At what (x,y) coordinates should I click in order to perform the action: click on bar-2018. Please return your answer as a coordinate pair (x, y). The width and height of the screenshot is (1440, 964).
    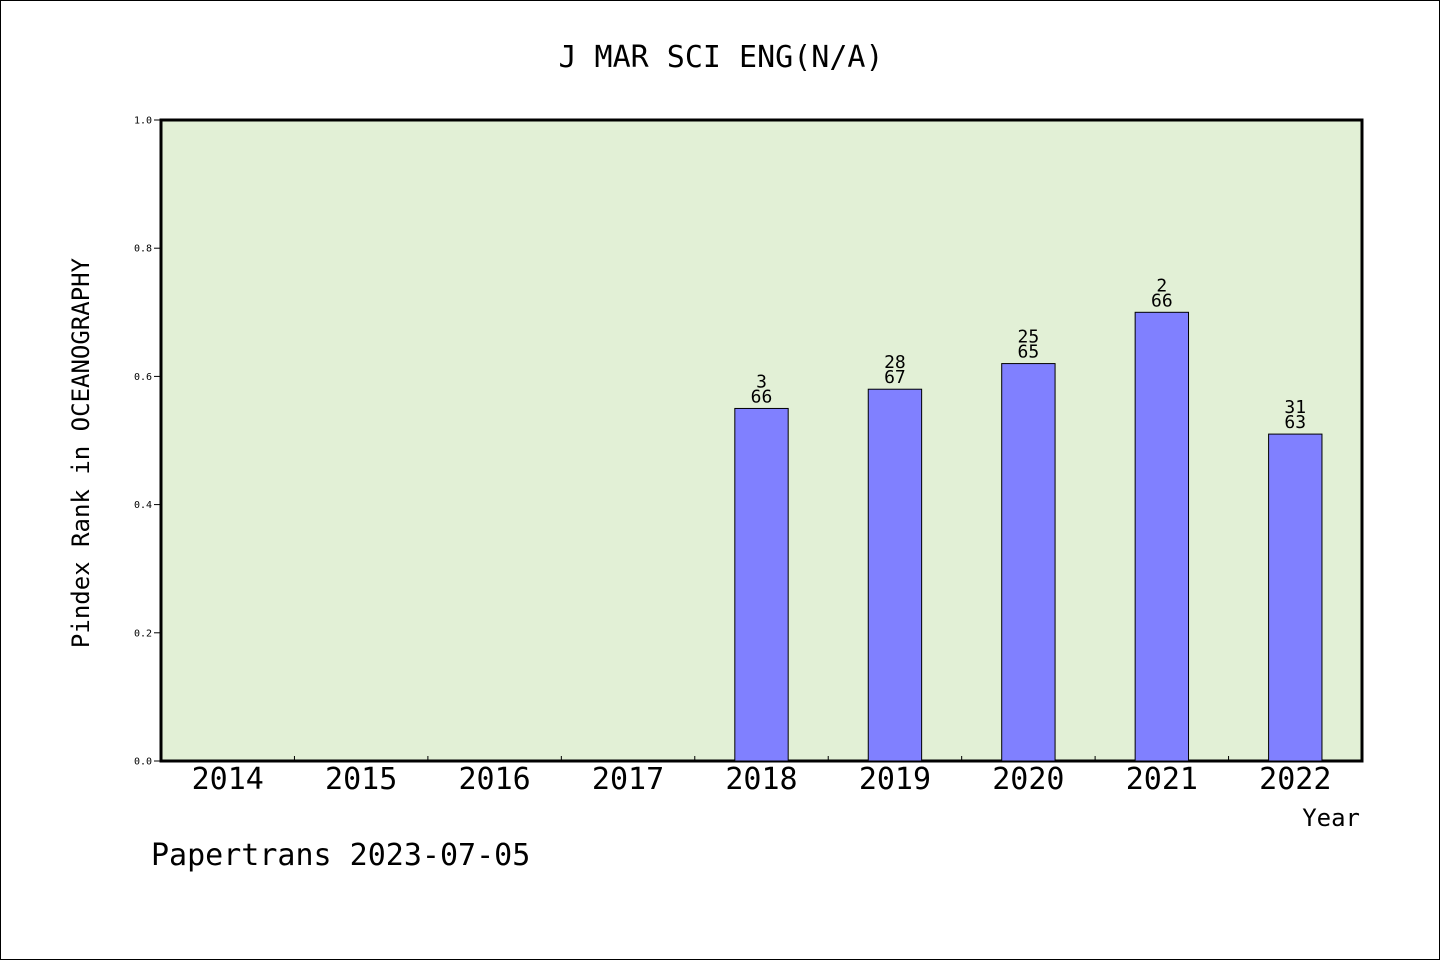
    Looking at the image, I should click on (761, 584).